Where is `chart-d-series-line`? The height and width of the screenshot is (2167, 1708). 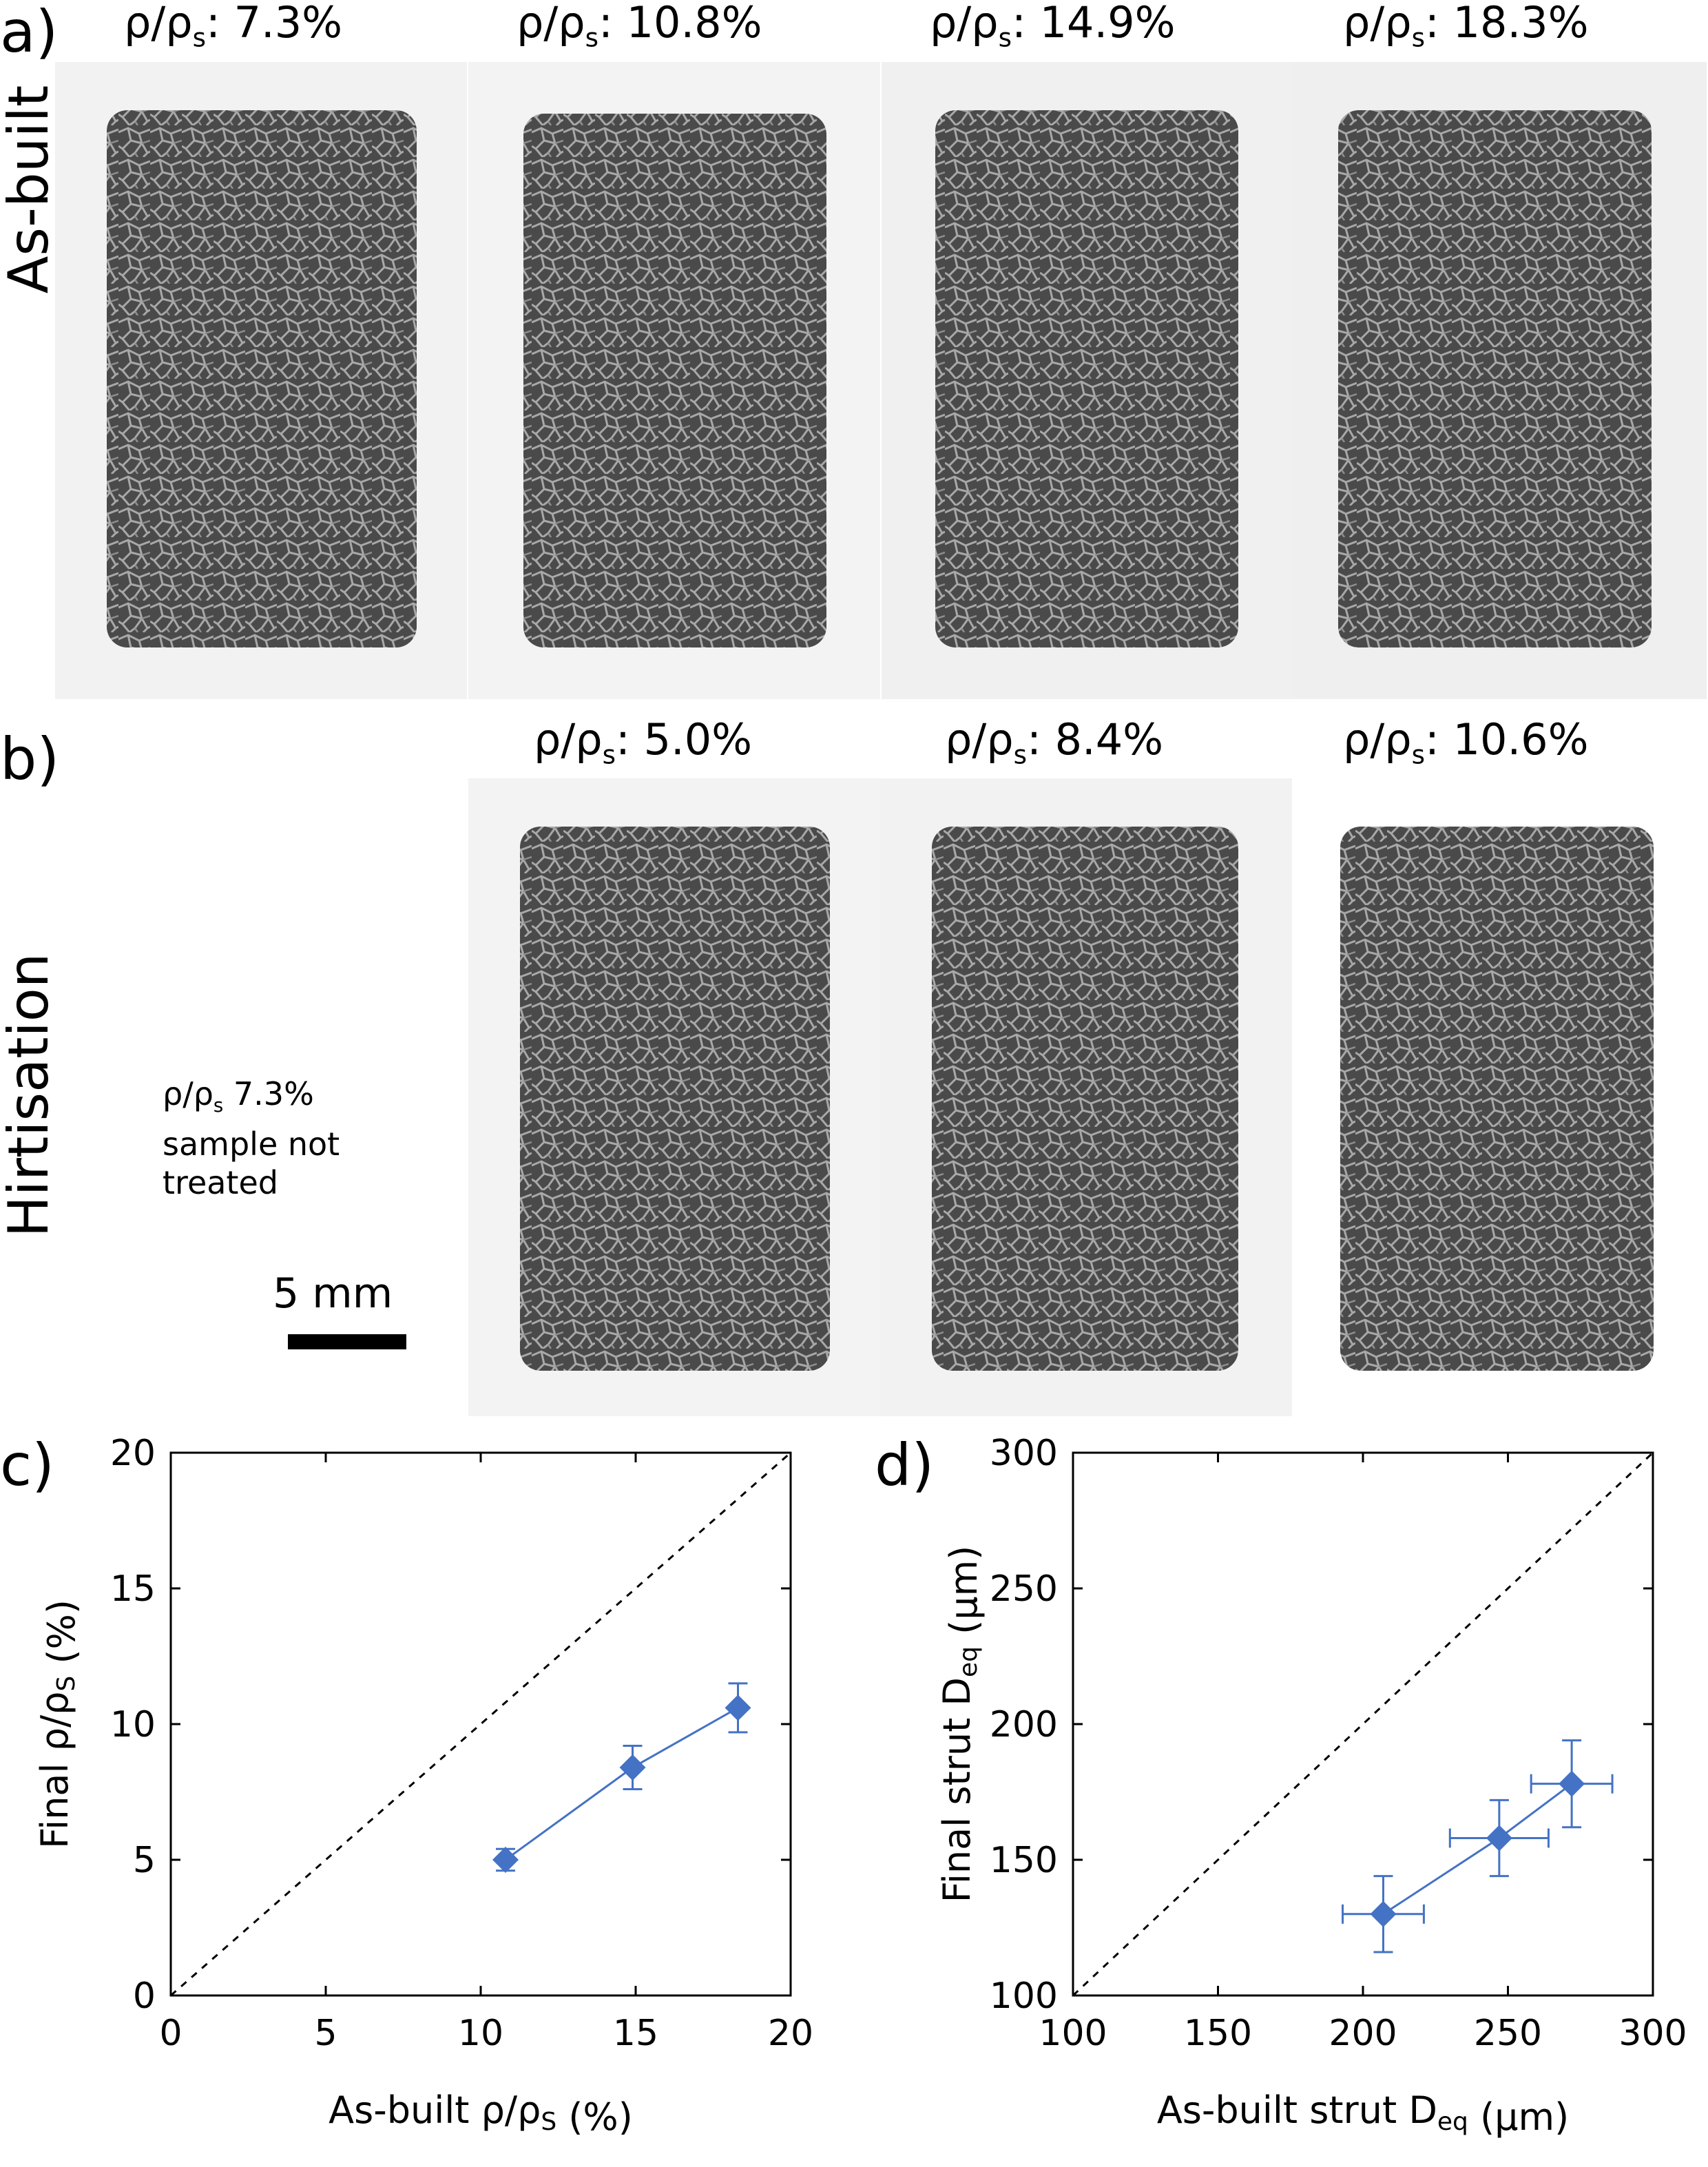
chart-d-series-line is located at coordinates (1478, 1849).